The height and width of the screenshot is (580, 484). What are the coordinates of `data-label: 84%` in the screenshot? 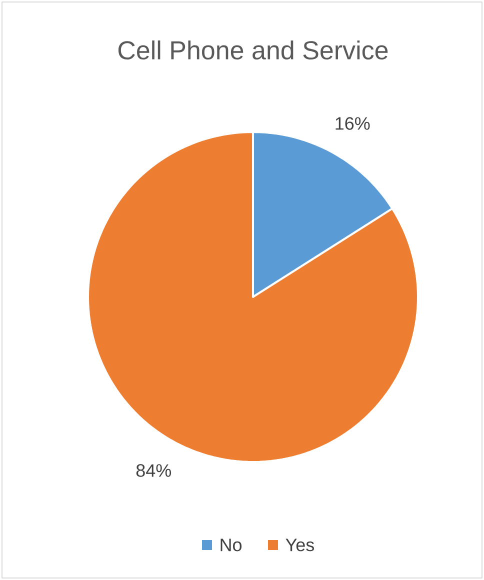 It's located at (154, 470).